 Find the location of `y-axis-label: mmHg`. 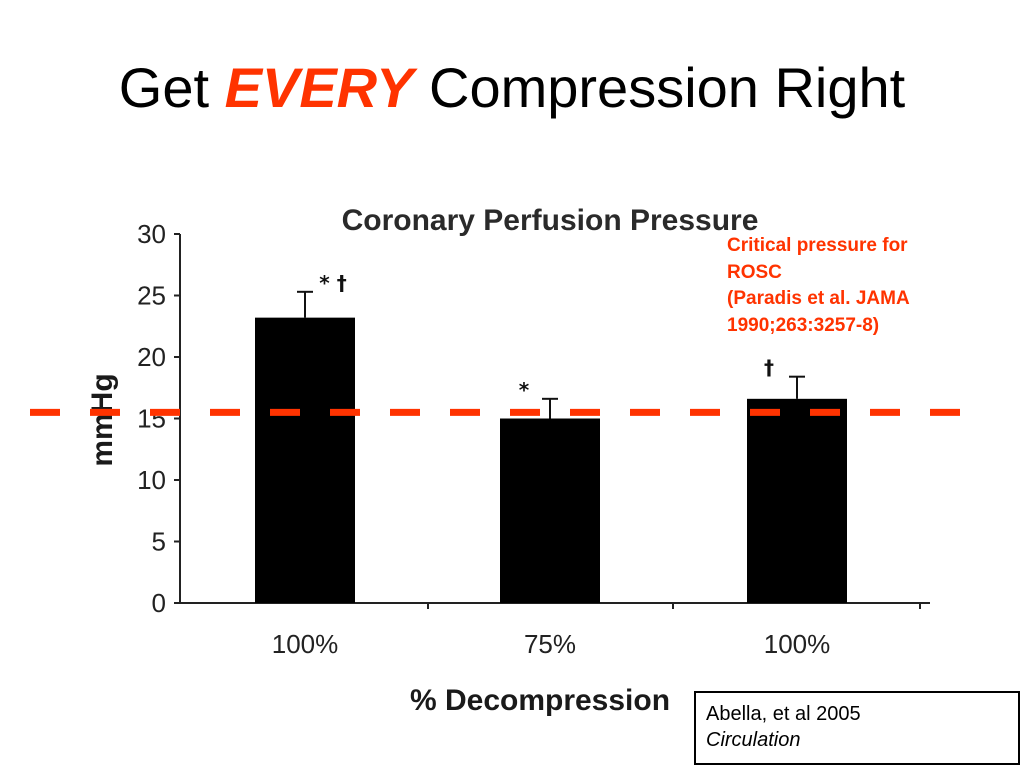

y-axis-label: mmHg is located at coordinates (102, 419).